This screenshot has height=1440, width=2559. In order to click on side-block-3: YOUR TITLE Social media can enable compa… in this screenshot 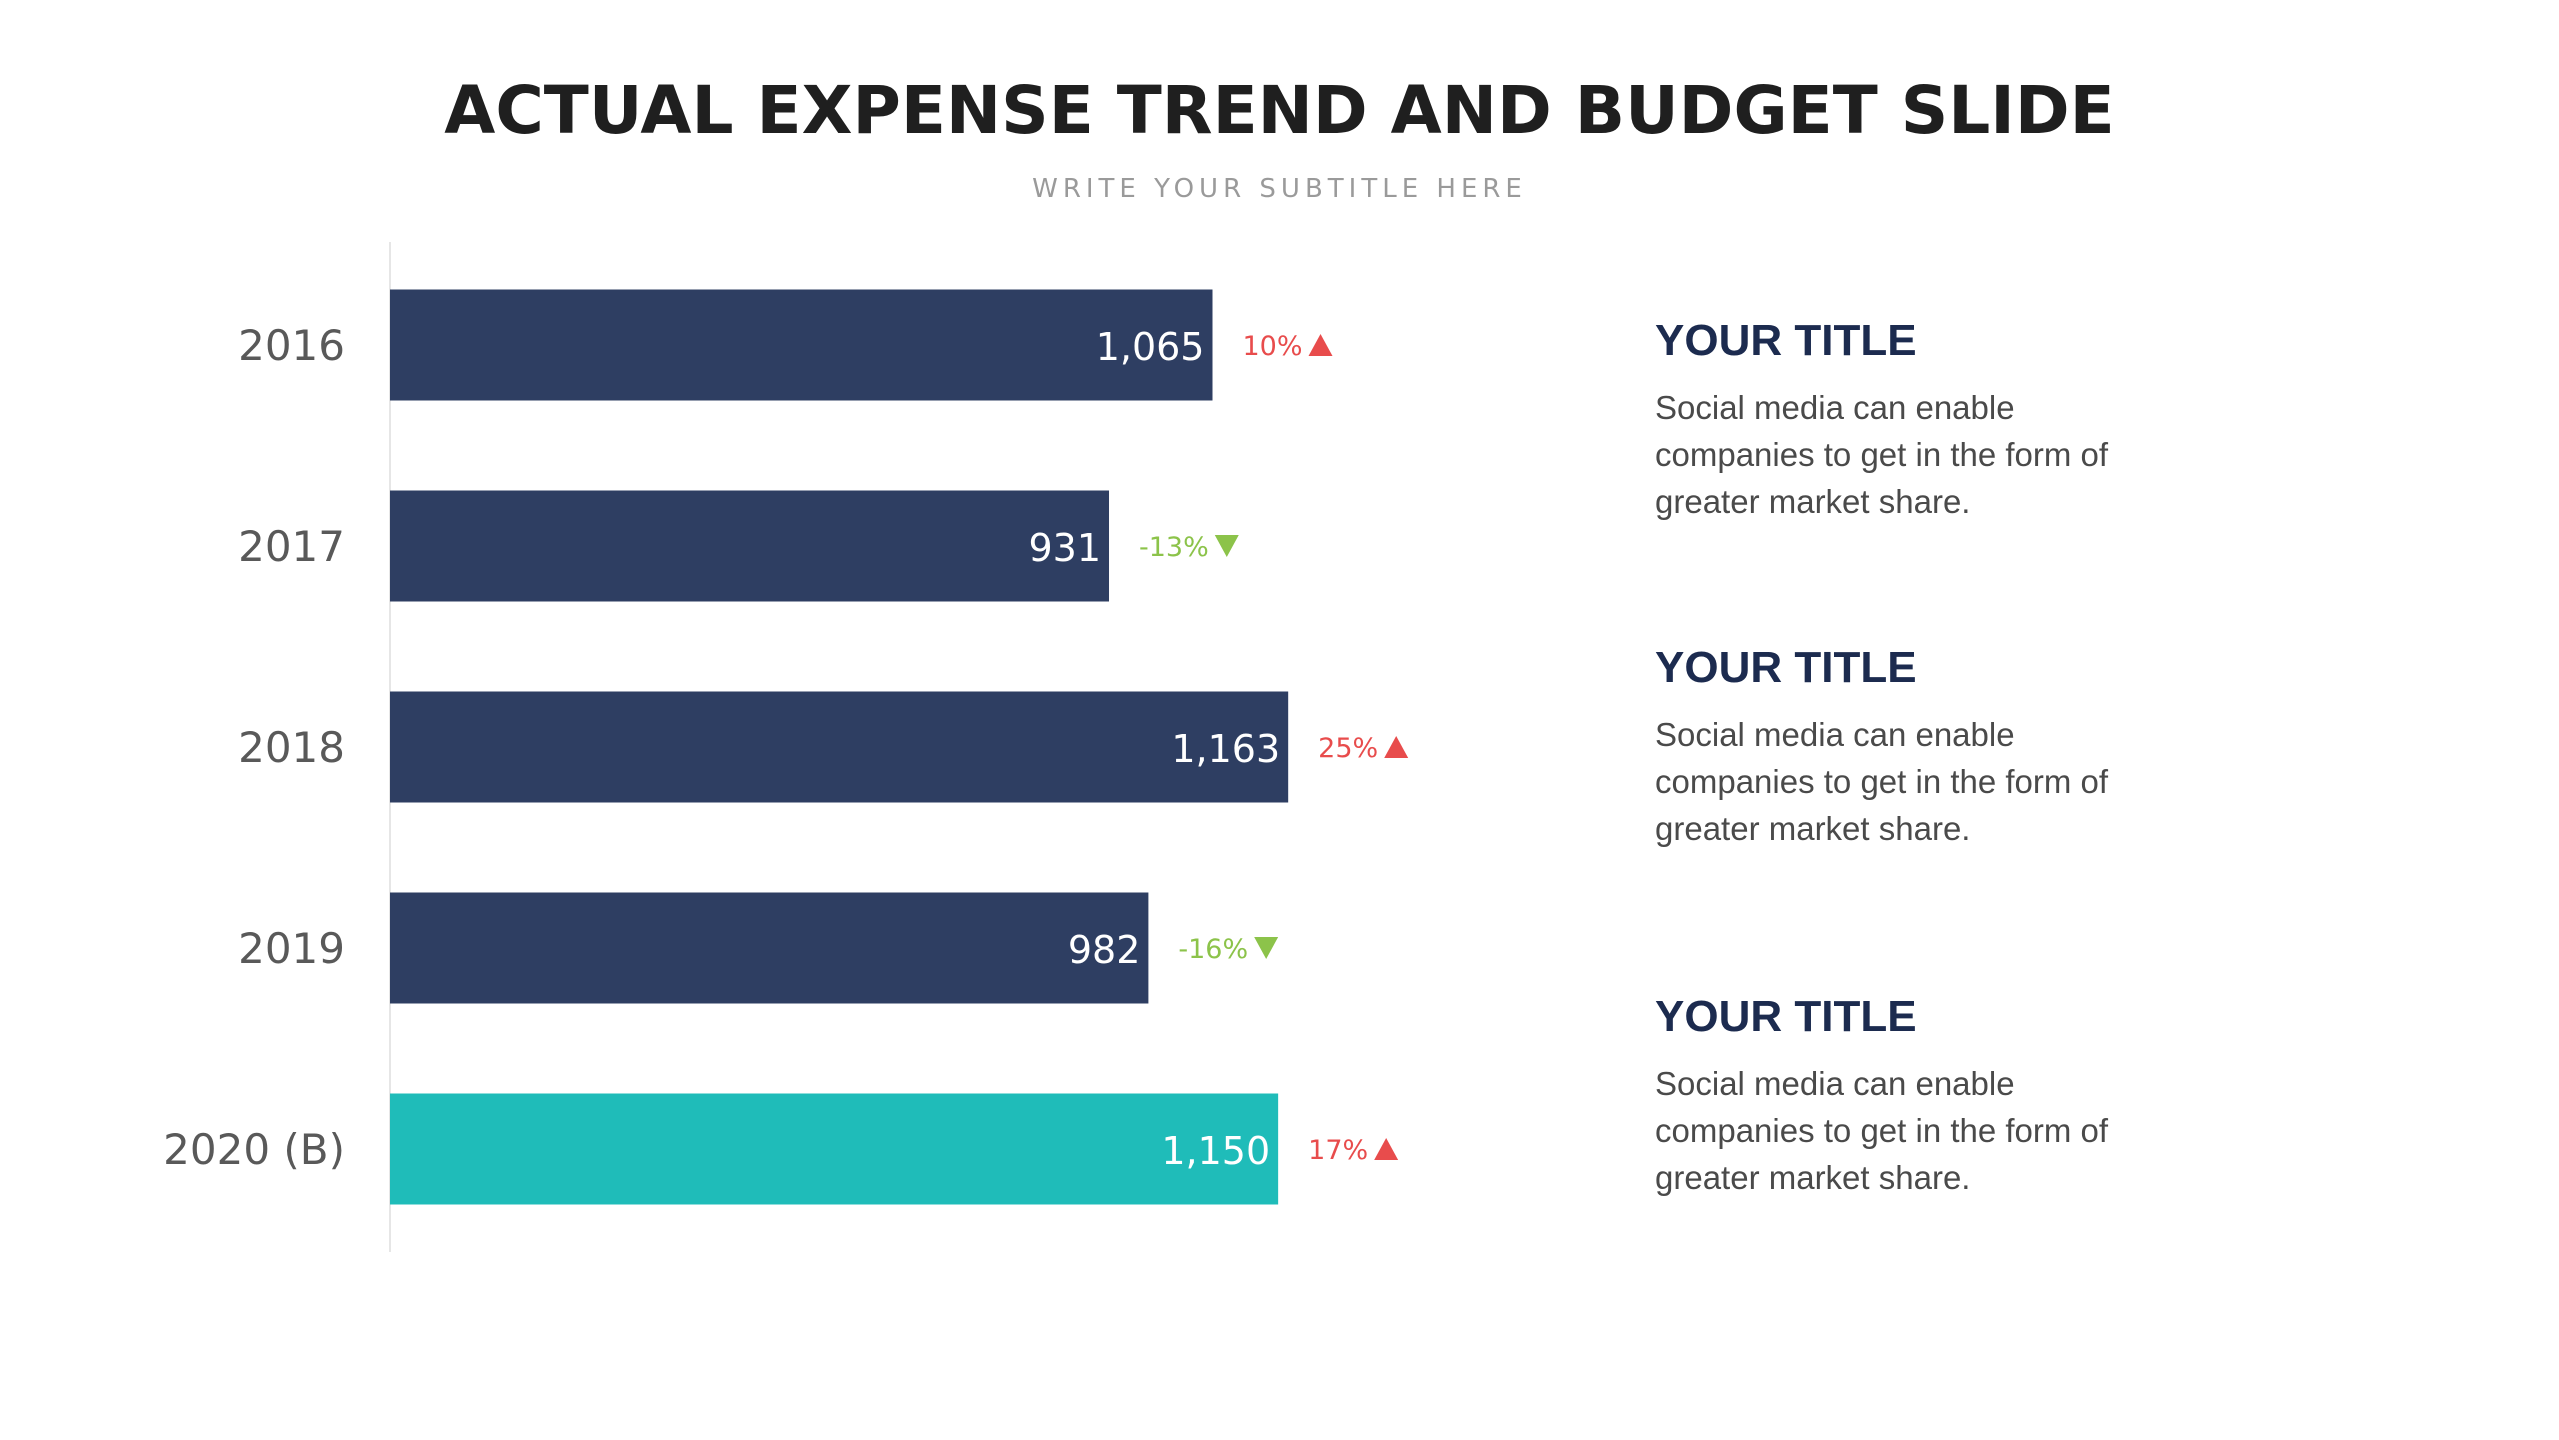, I will do `click(1915, 1096)`.